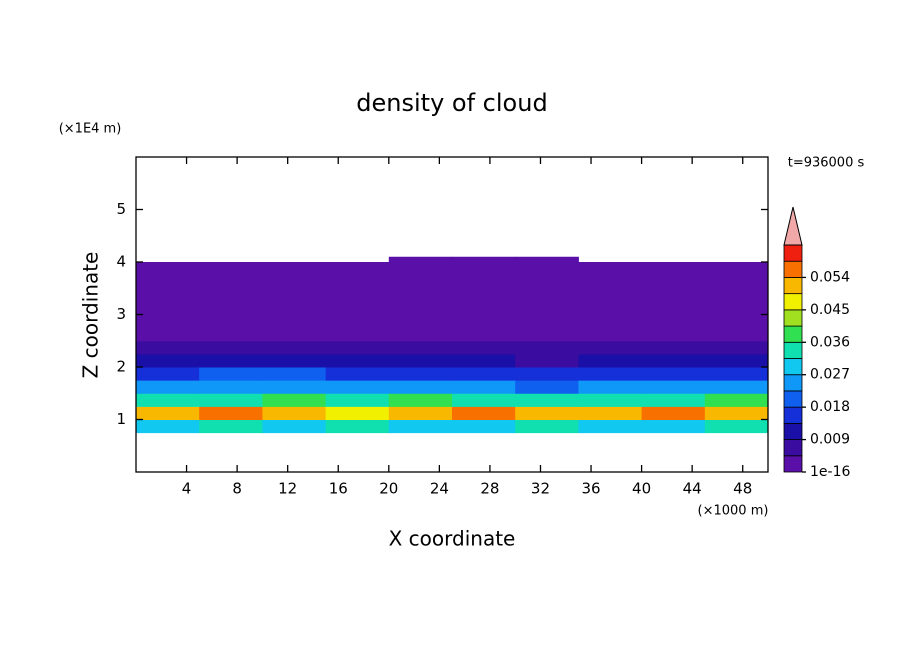  I want to click on y-tick-label: 1, so click(121, 419).